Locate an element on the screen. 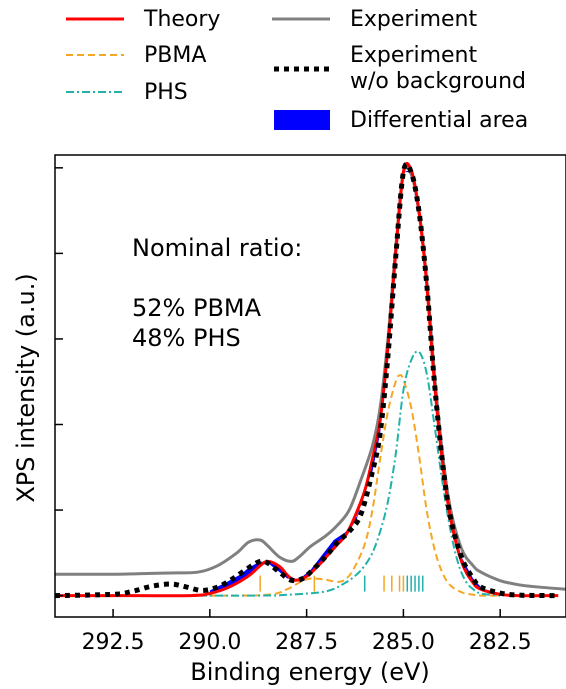  annotation-pbma: 52% PBMA is located at coordinates (197, 308).